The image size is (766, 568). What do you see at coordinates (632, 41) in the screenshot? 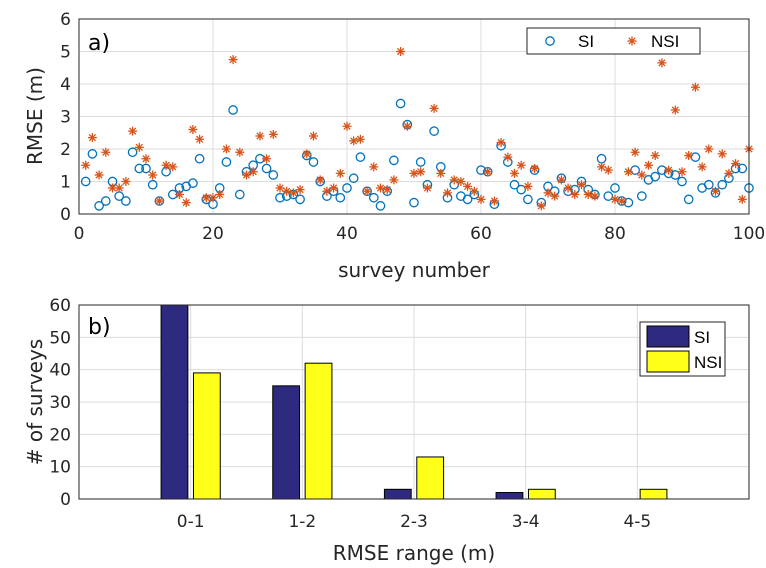
I see `legend-nsi-star` at bounding box center [632, 41].